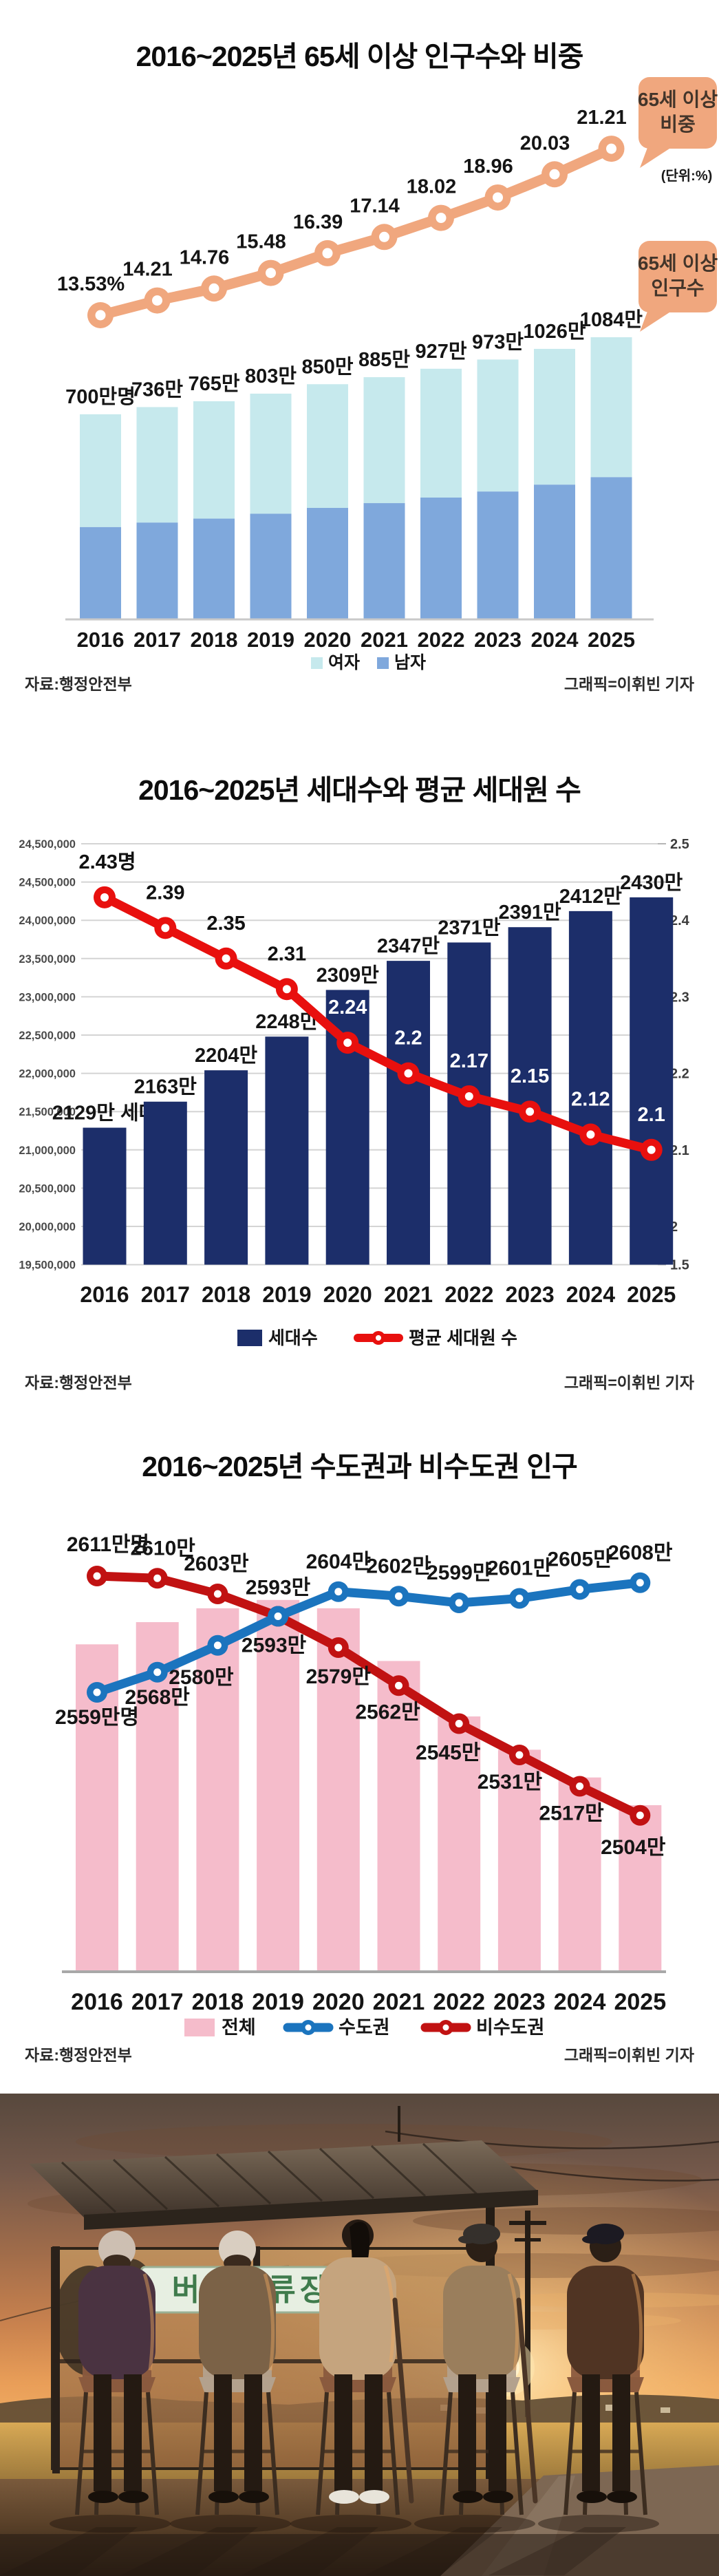  Describe the element at coordinates (344, 2497) in the screenshot. I see `sneaker` at that location.